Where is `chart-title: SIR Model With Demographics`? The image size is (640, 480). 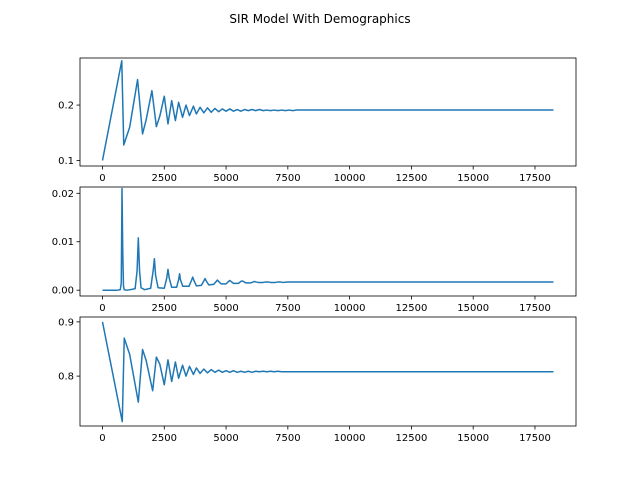
chart-title: SIR Model With Demographics is located at coordinates (319, 19).